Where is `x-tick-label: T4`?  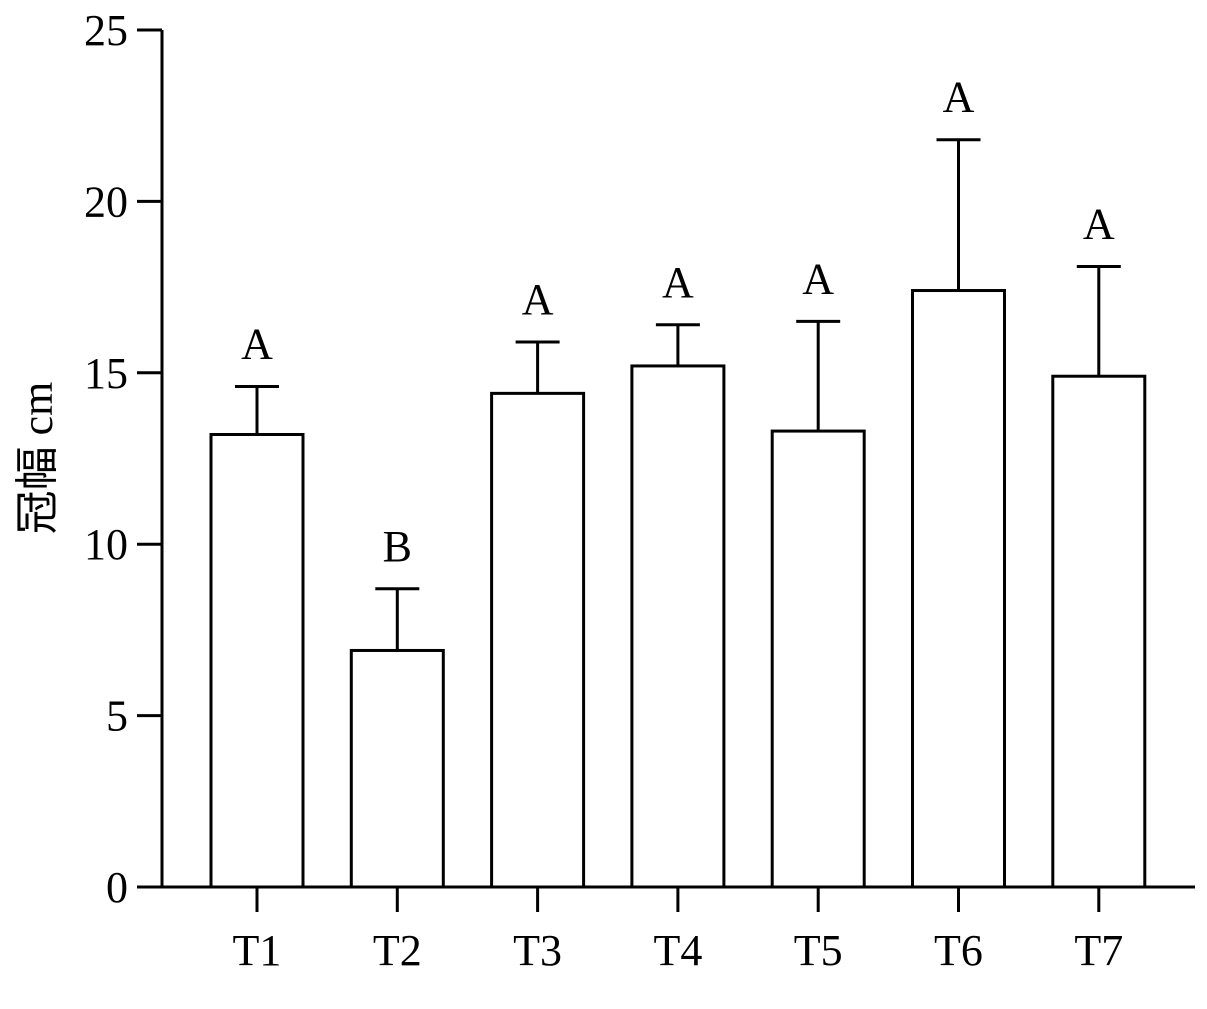
x-tick-label: T4 is located at coordinates (677, 950).